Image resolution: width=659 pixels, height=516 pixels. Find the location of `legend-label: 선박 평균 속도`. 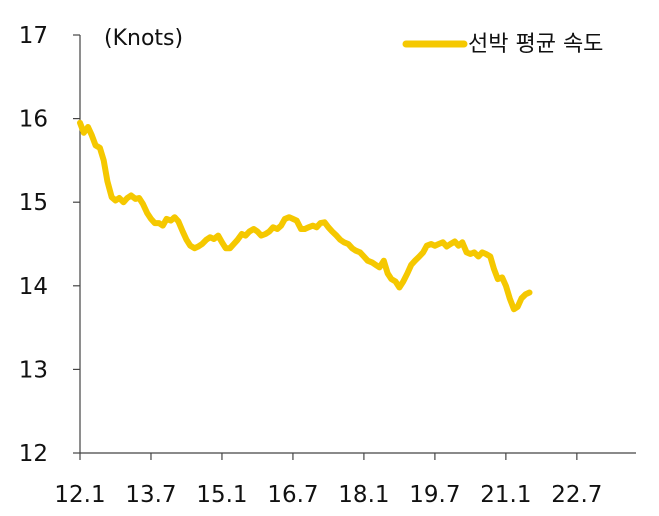

legend-label: 선박 평균 속도 is located at coordinates (535, 44).